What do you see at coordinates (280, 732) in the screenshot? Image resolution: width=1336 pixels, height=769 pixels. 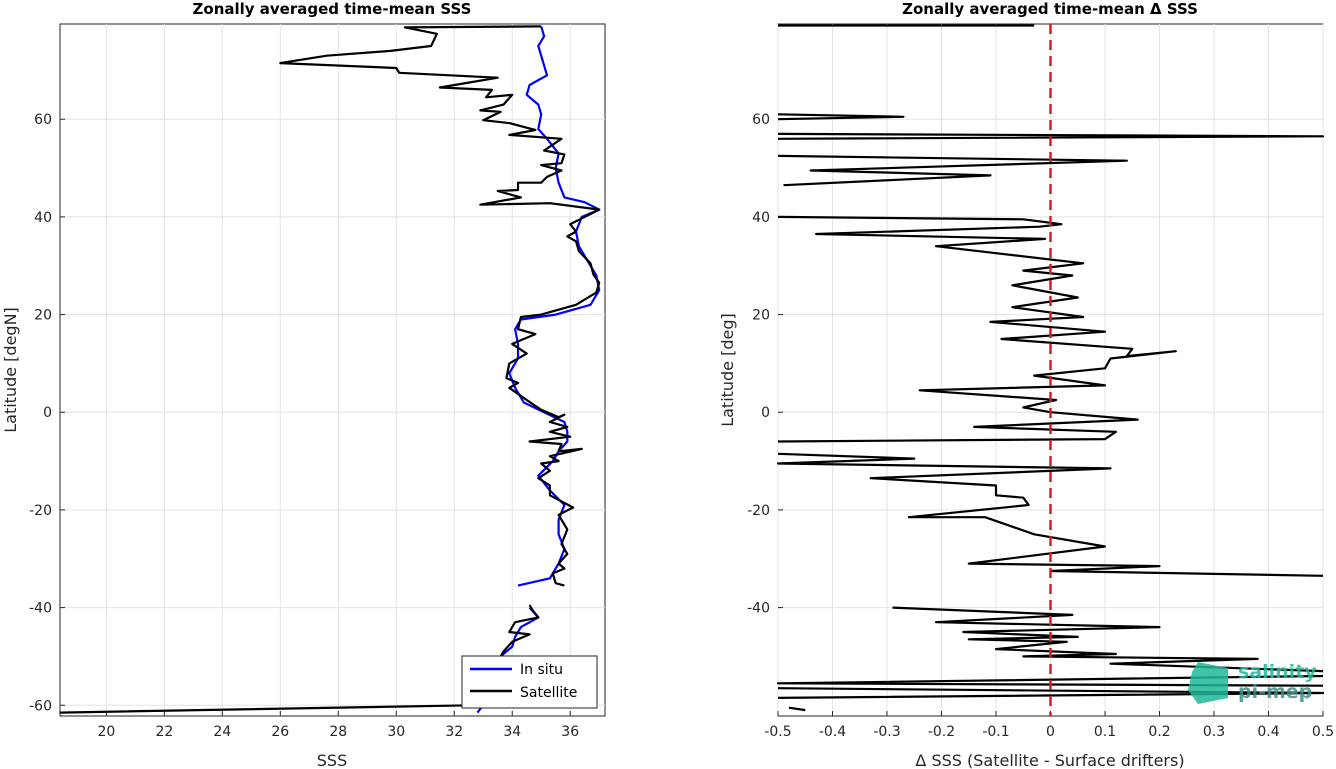 I see `x-tick-label: 26` at bounding box center [280, 732].